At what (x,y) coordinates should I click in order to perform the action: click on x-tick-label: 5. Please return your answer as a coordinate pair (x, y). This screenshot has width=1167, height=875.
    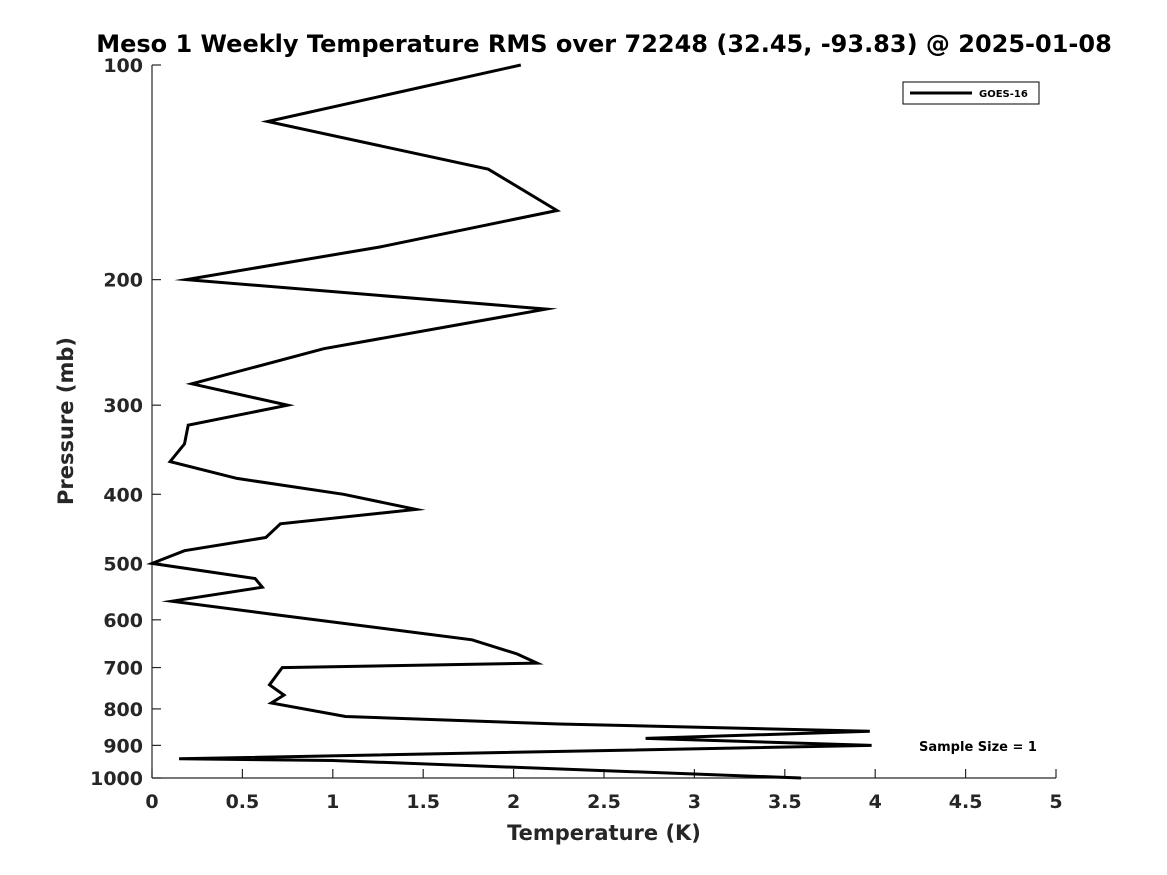
    Looking at the image, I should click on (1055, 802).